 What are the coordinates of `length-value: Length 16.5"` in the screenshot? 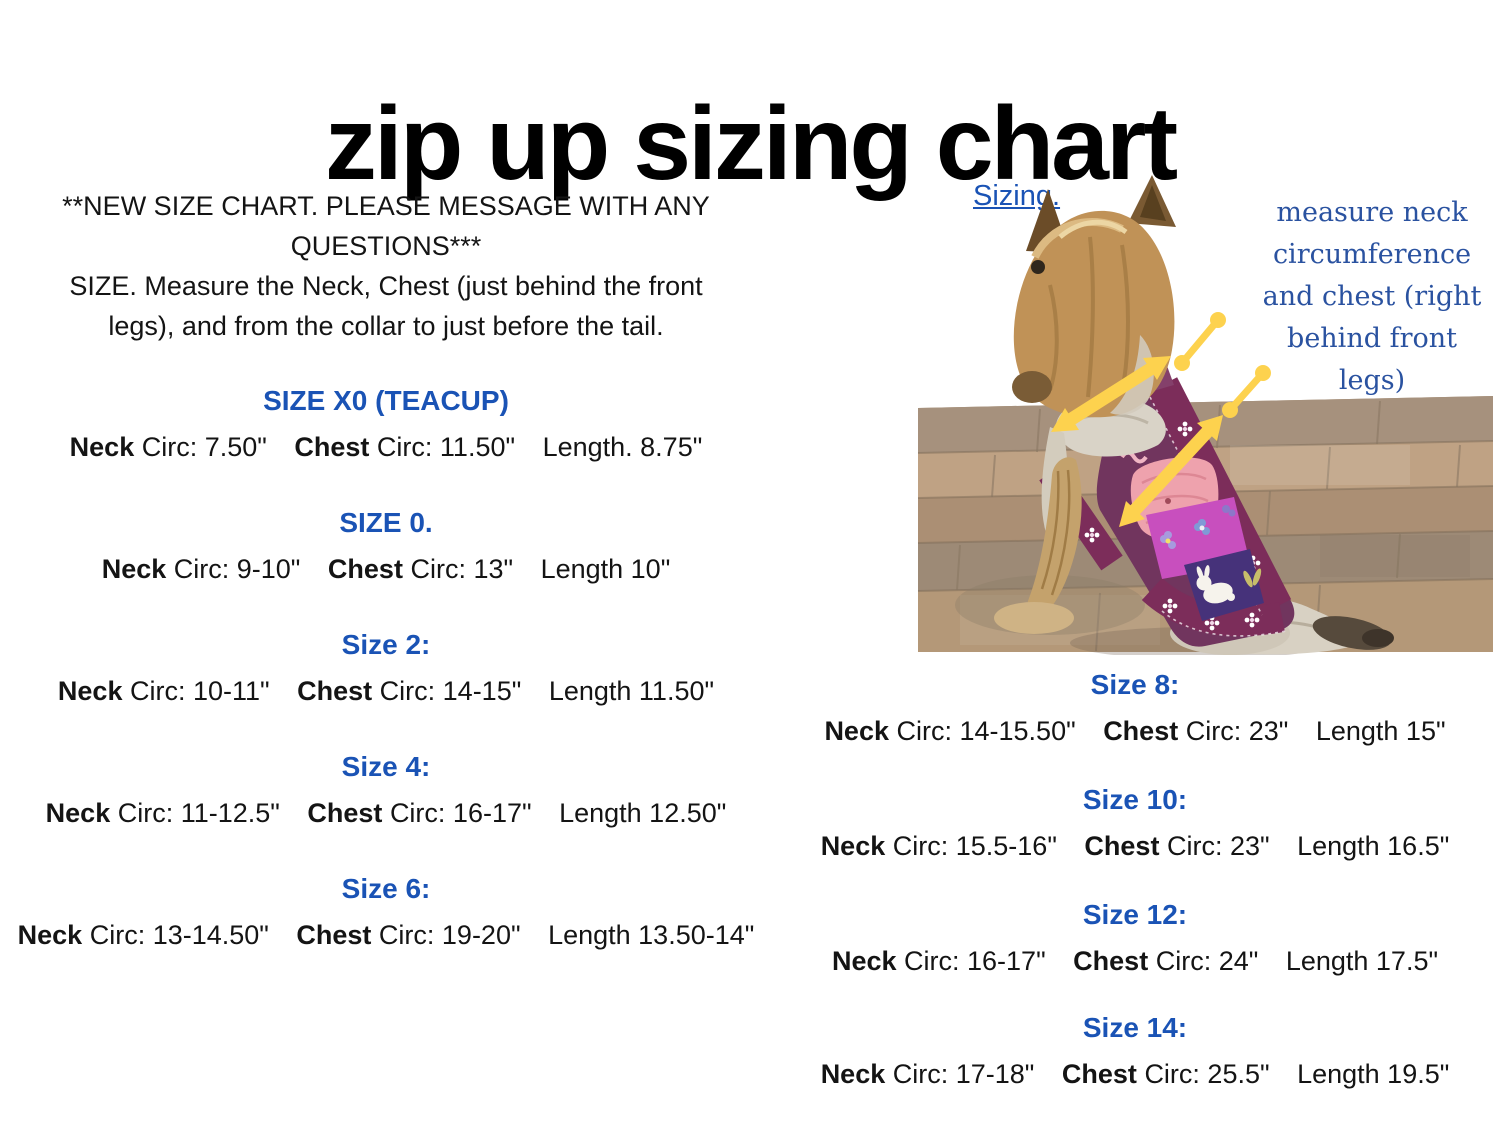 It's located at (1373, 846).